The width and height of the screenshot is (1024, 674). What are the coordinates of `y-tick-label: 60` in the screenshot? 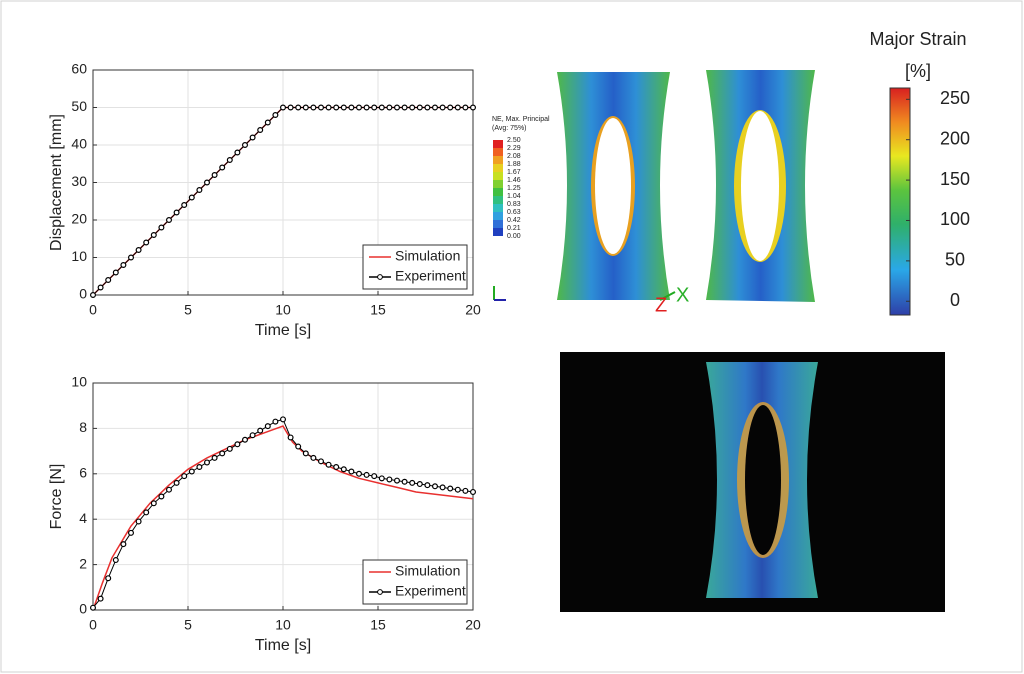 It's located at (79, 69).